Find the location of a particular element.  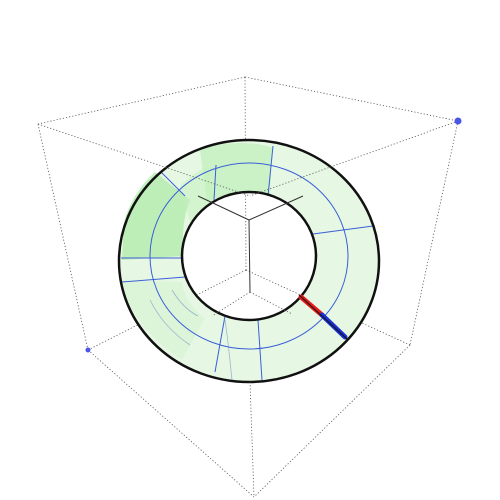

probe-segment is located at coordinates (323, 317).